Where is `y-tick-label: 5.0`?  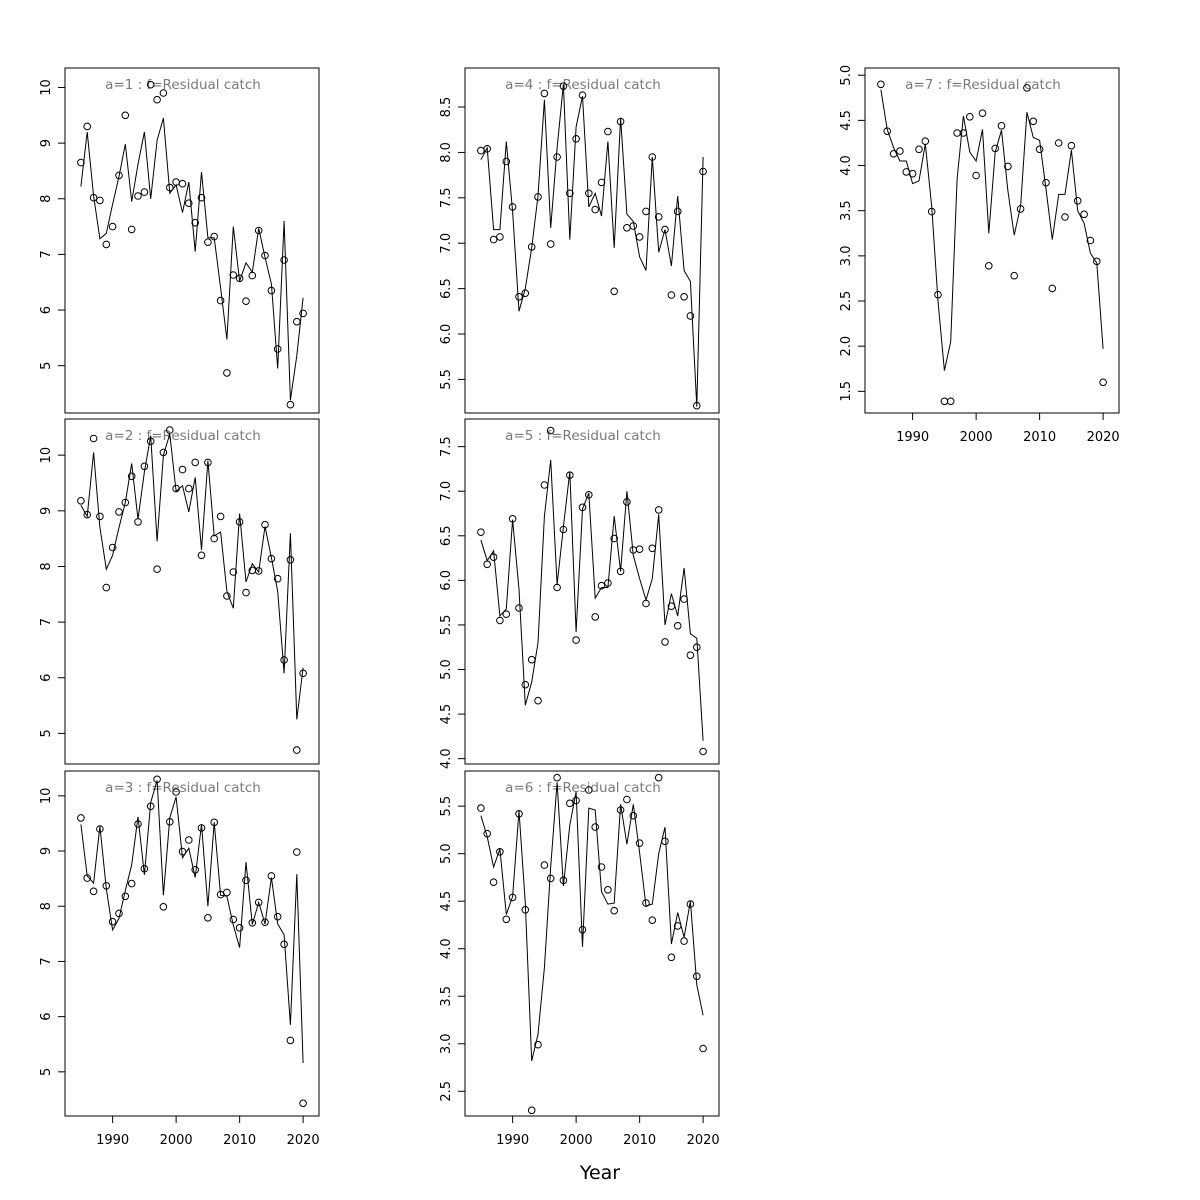
y-tick-label: 5.0 is located at coordinates (846, 75).